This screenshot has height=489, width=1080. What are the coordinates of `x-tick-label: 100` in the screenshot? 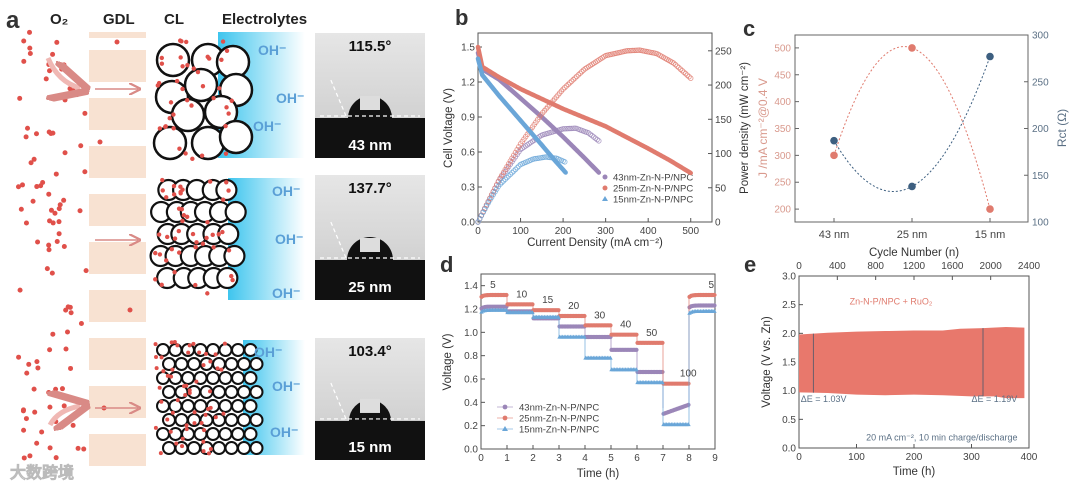 It's located at (520, 231).